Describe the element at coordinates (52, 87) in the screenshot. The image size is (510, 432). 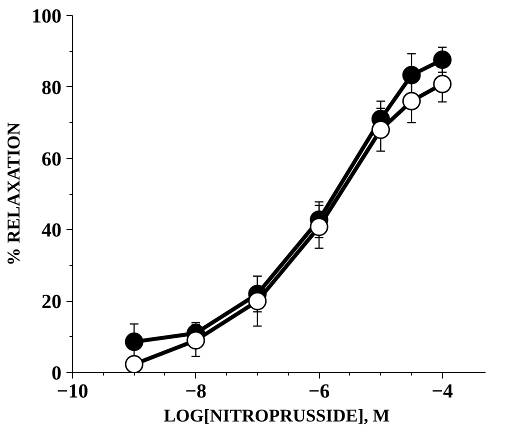
I see `y-tick-label: 80` at that location.